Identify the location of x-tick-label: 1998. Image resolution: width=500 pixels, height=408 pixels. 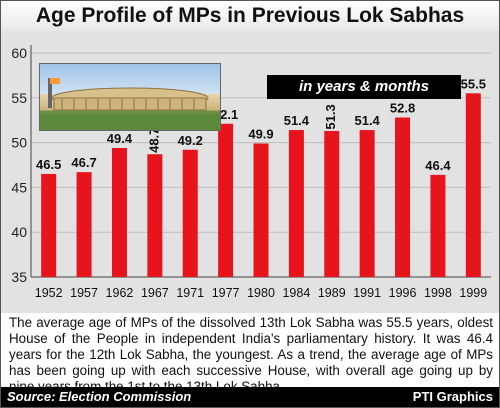
(438, 293).